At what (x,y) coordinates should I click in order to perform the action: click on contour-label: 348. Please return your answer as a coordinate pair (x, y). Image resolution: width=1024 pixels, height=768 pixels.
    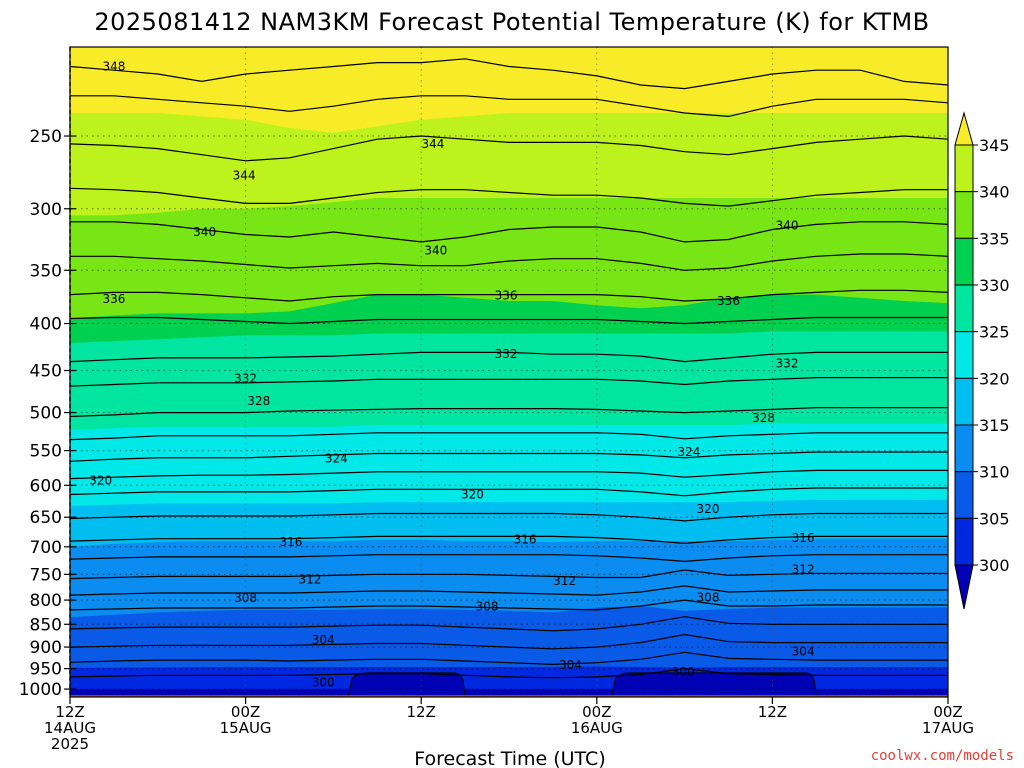
    Looking at the image, I should click on (113, 66).